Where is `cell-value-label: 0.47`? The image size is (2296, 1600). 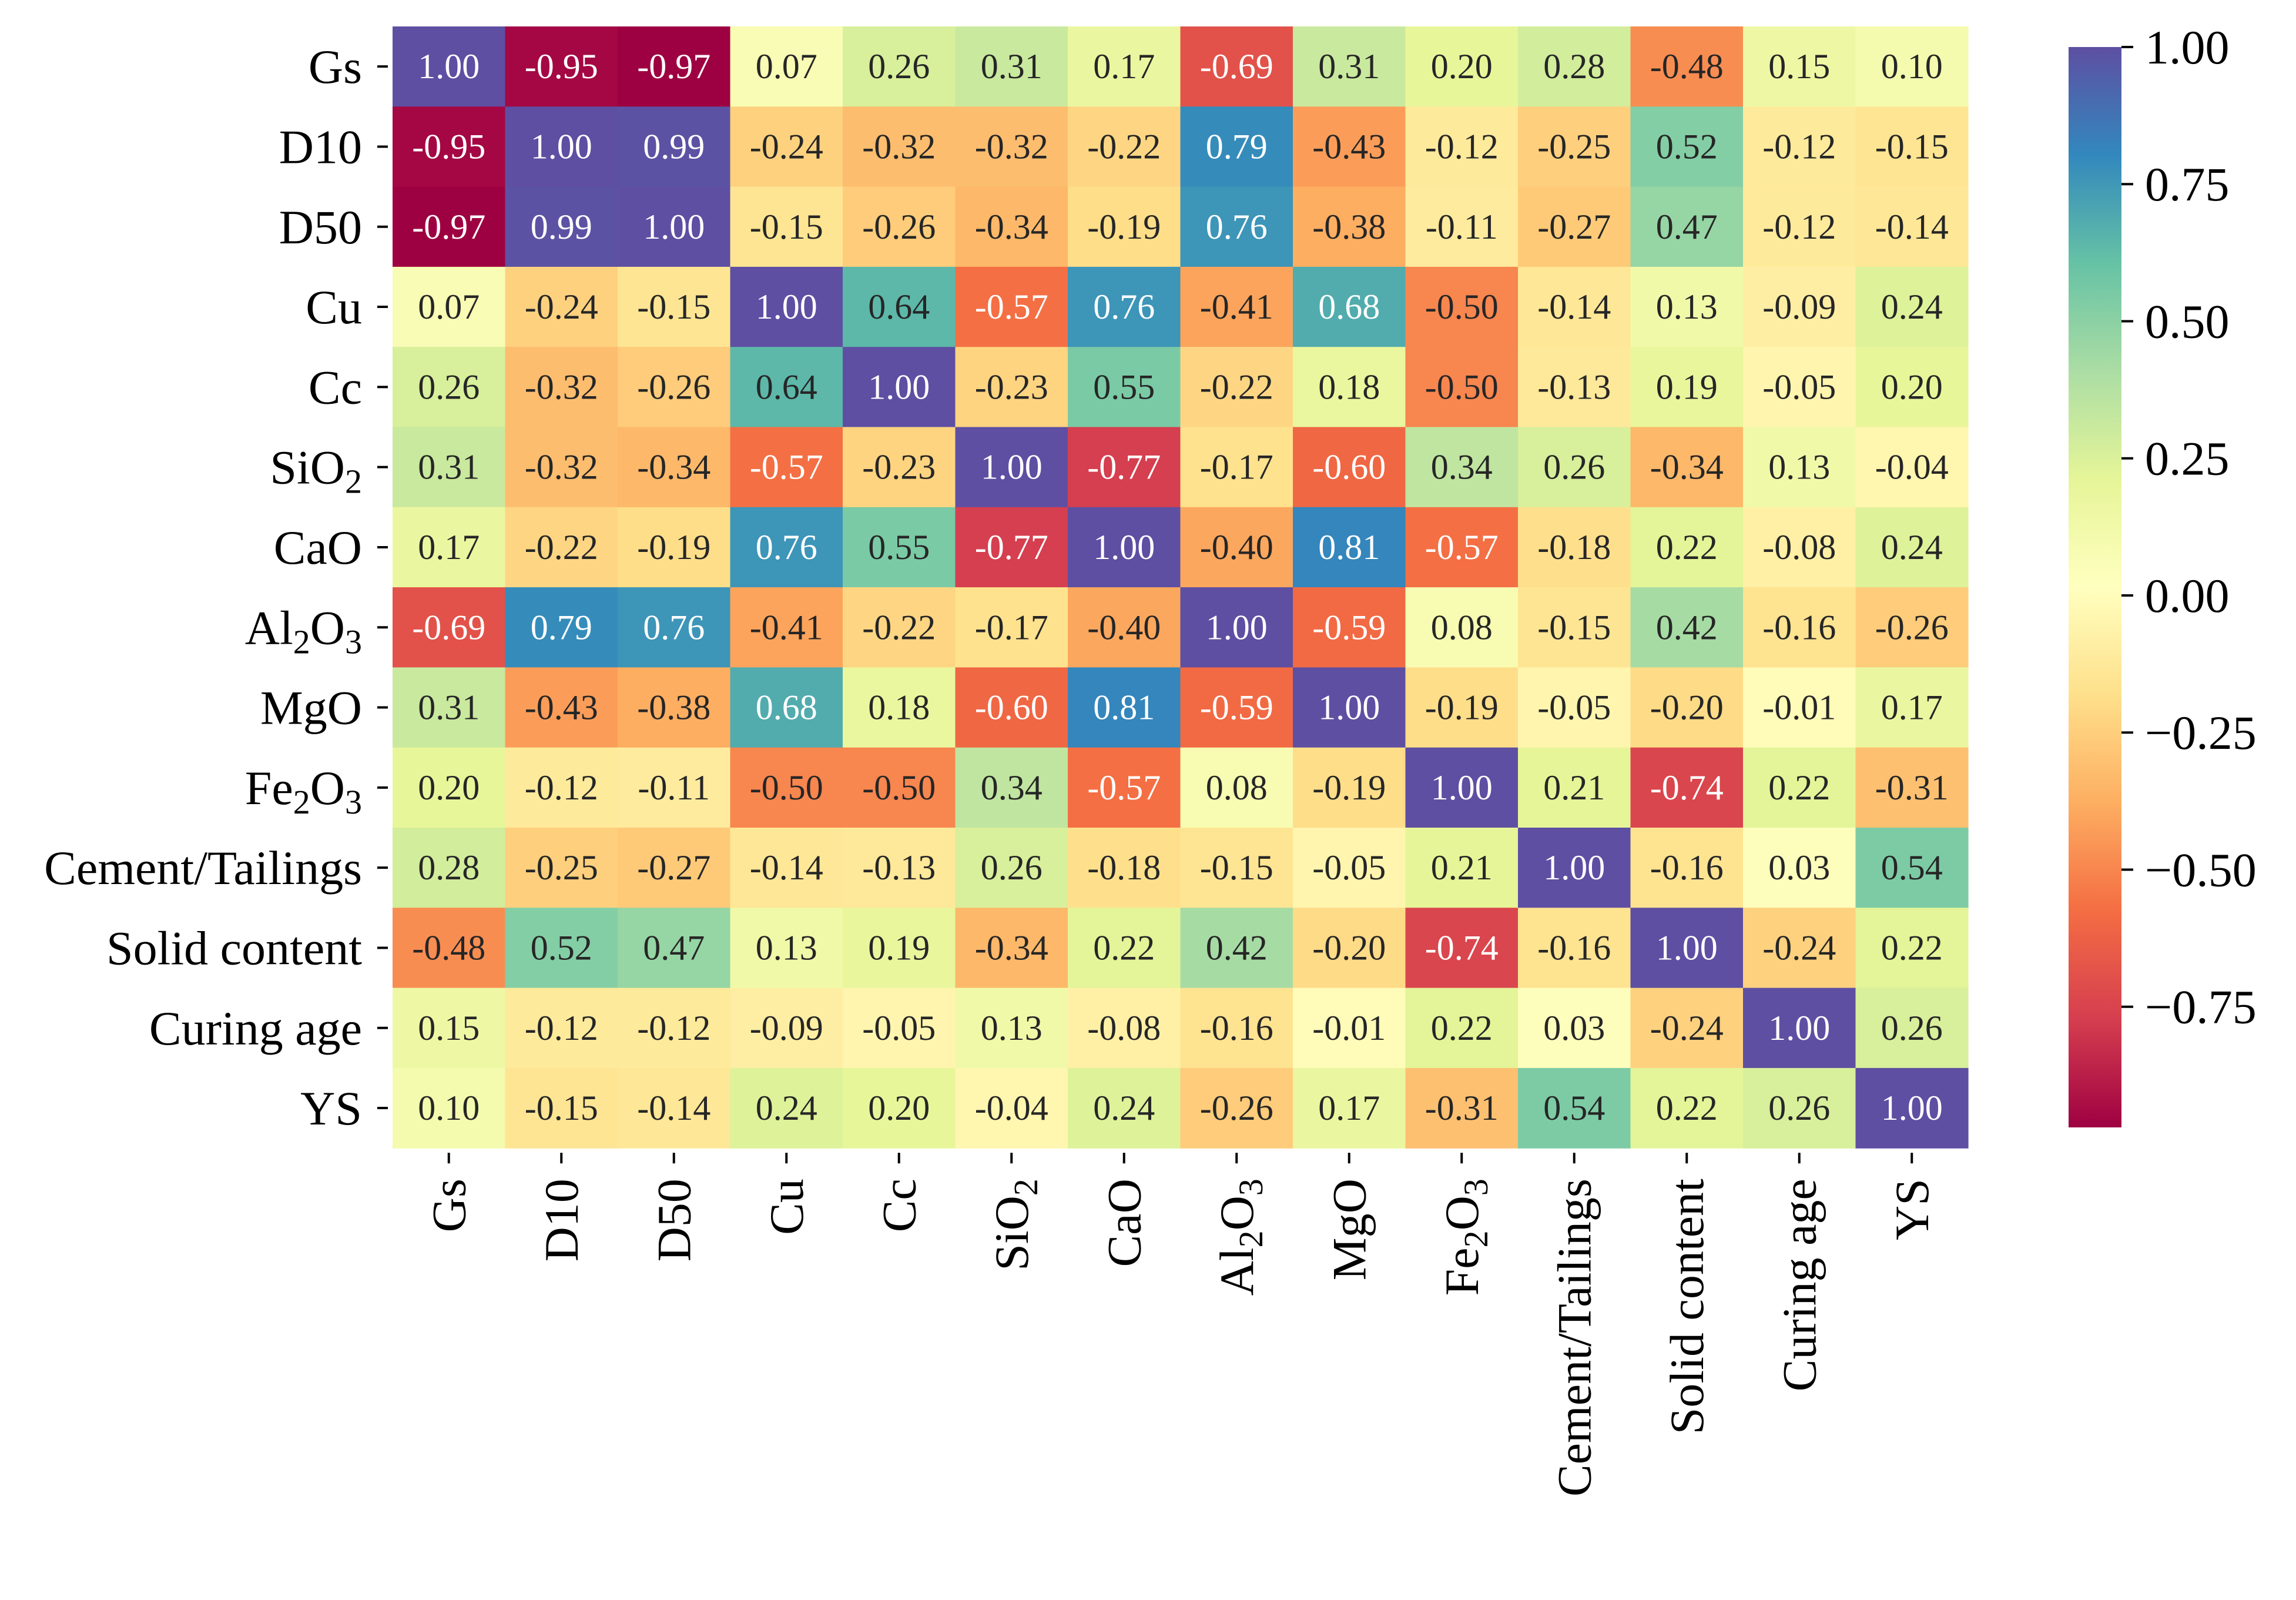
cell-value-label: 0.47 is located at coordinates (674, 948).